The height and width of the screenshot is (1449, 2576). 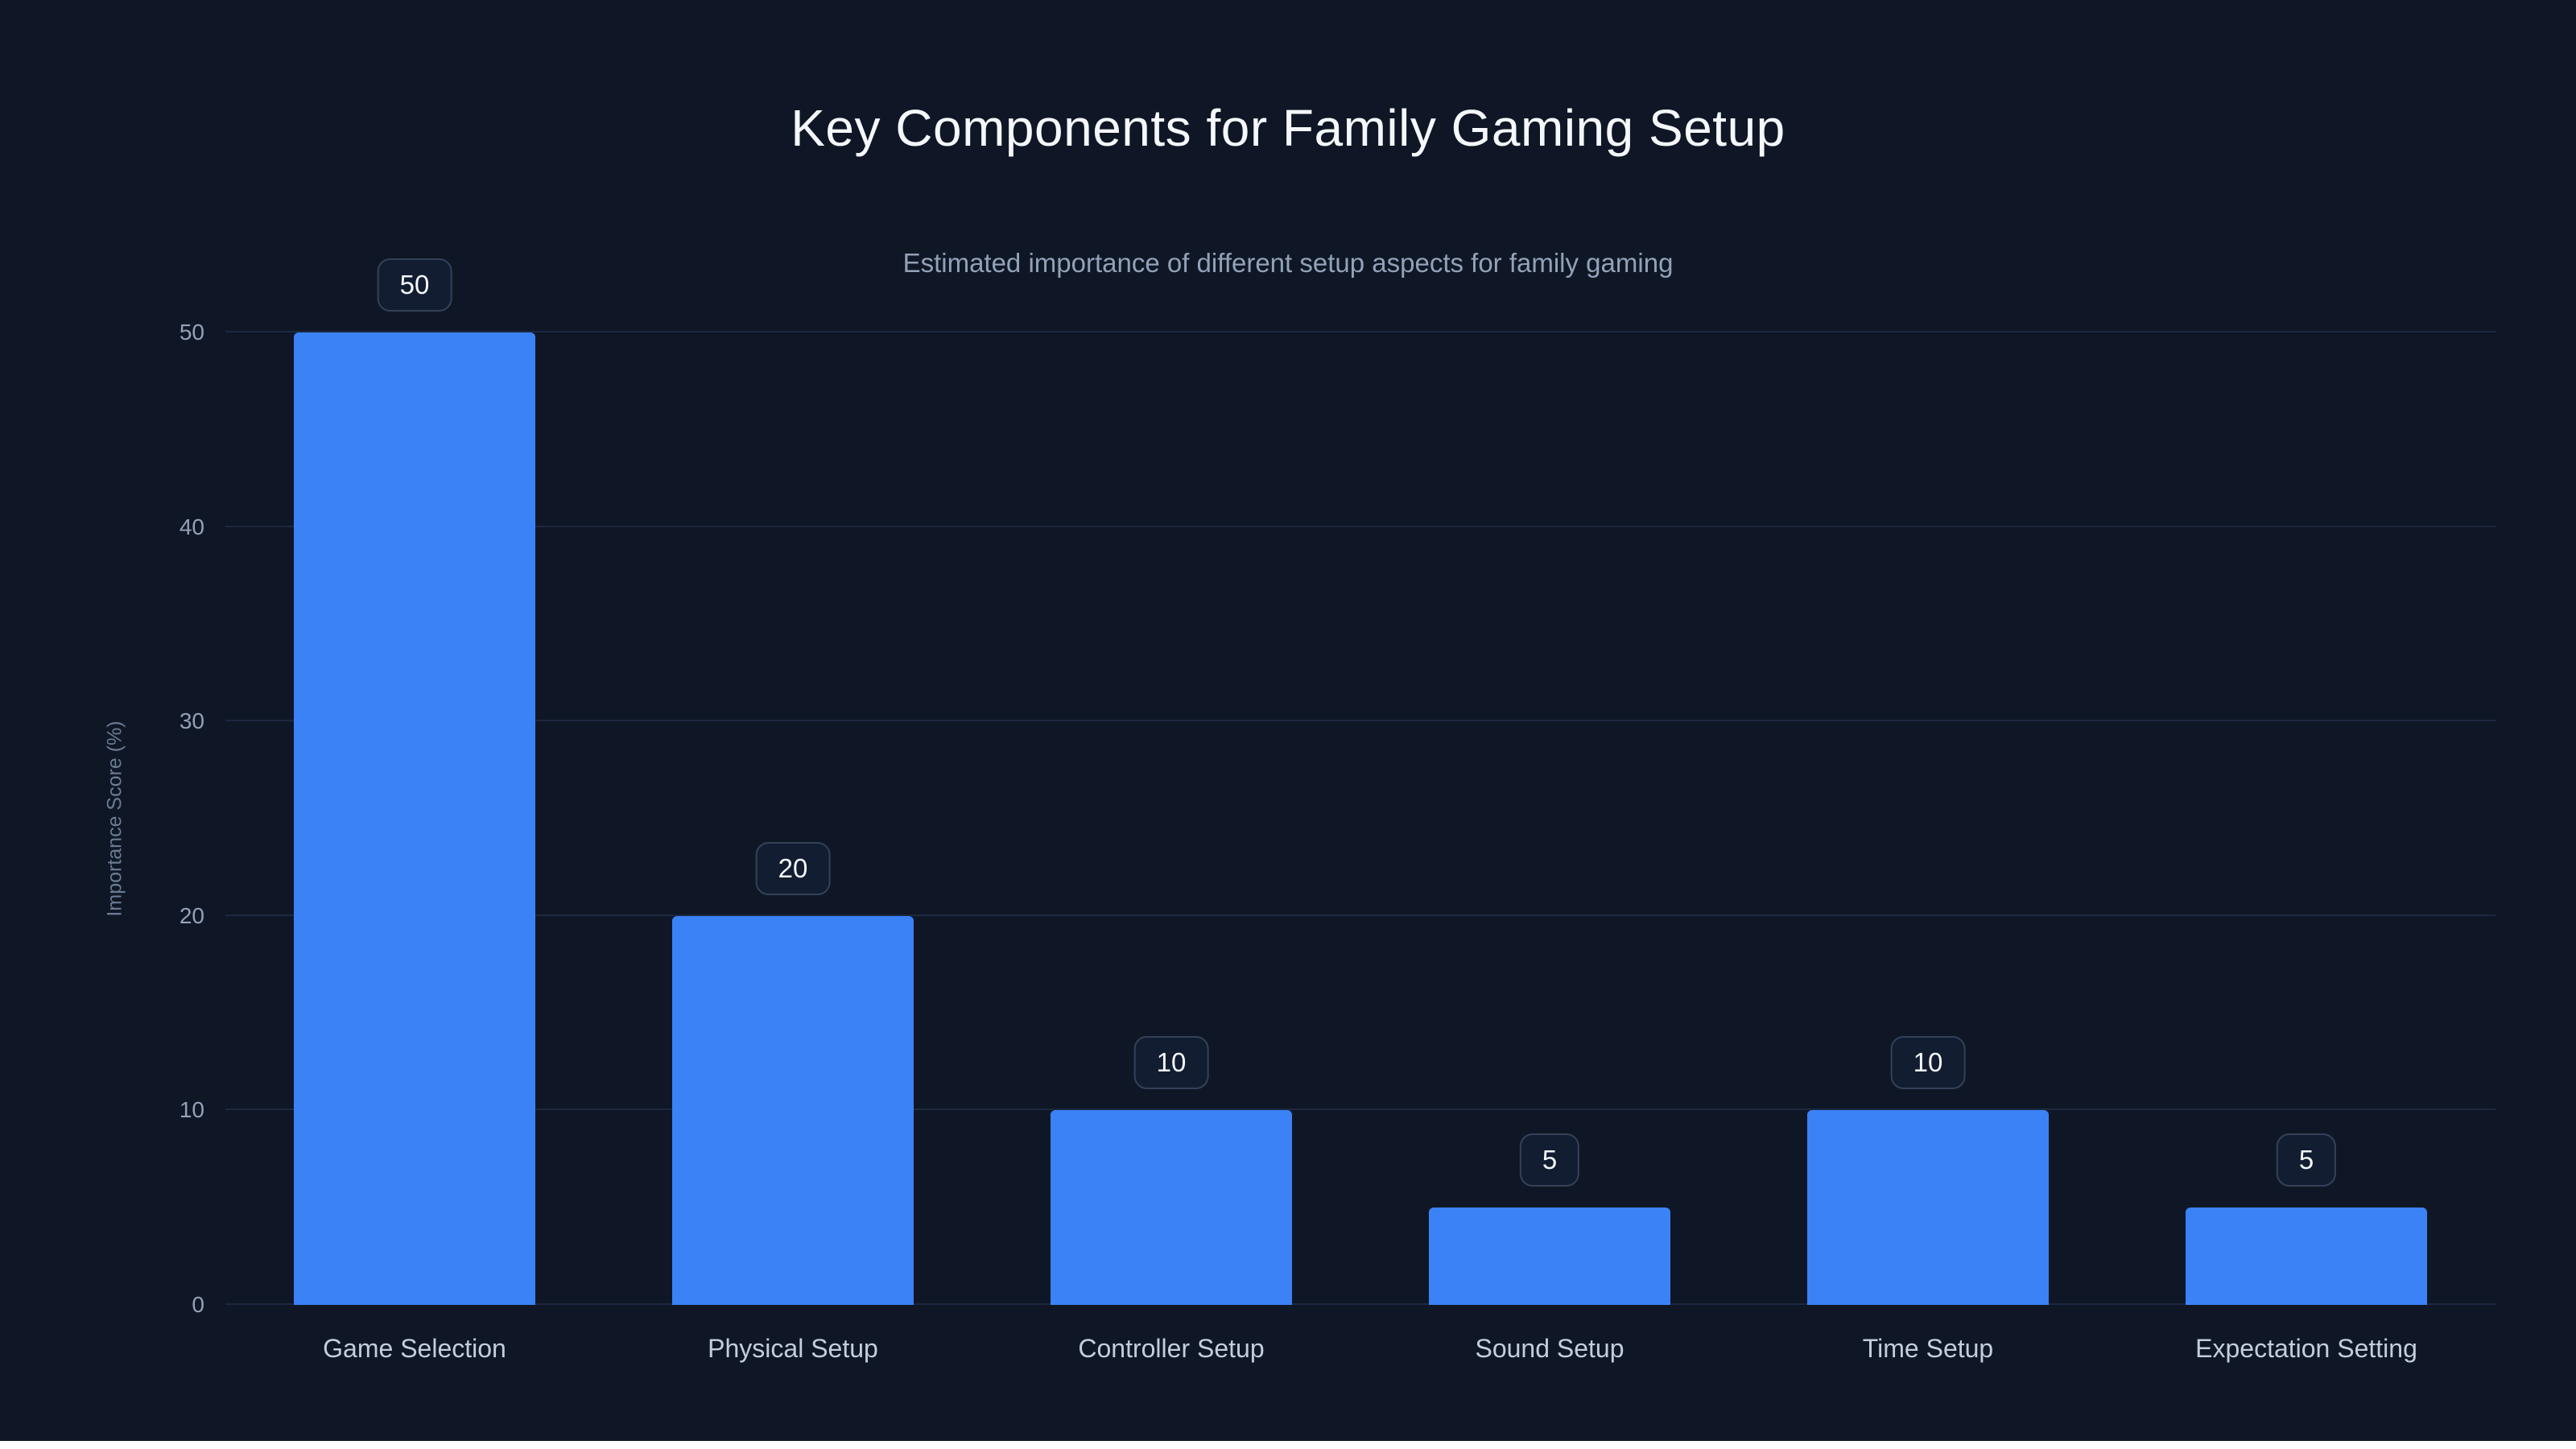 I want to click on x-category-label: Time Setup, so click(x=1928, y=1348).